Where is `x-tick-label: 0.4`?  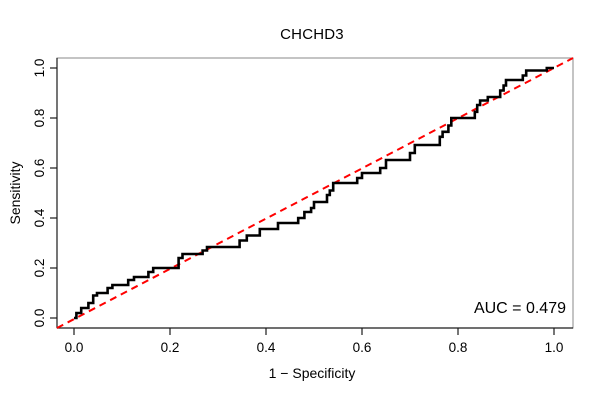
x-tick-label: 0.4 is located at coordinates (266, 347).